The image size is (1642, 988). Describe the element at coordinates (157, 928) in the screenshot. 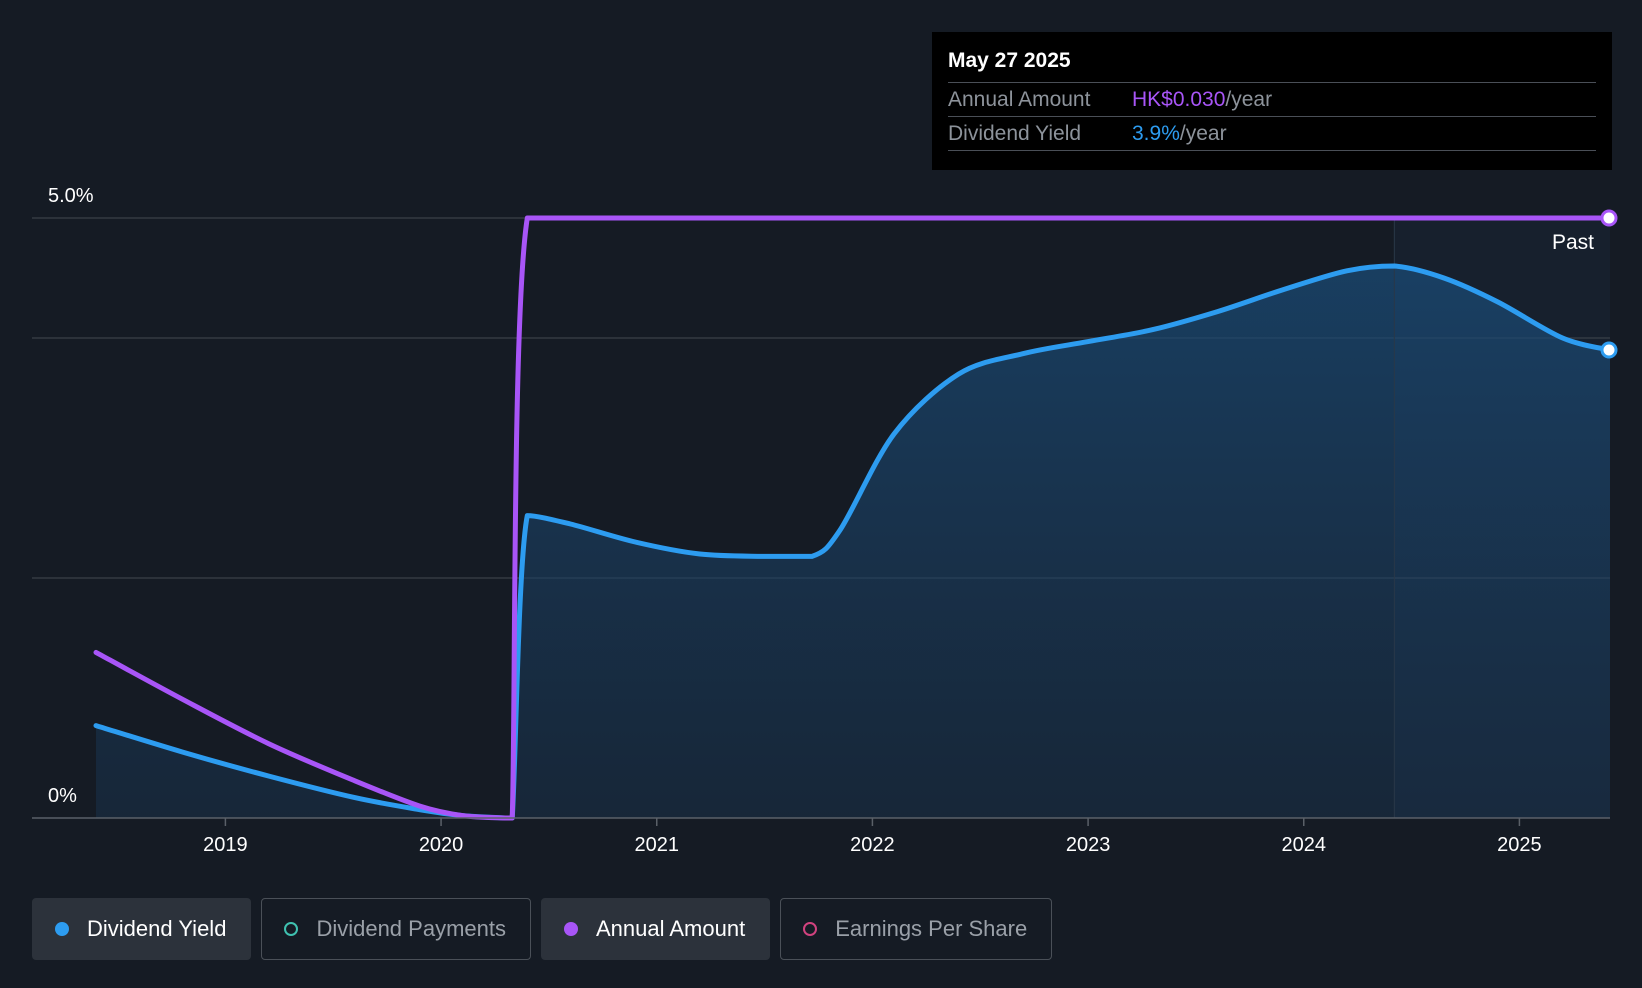

I see `legend-label: Dividend Yield` at that location.